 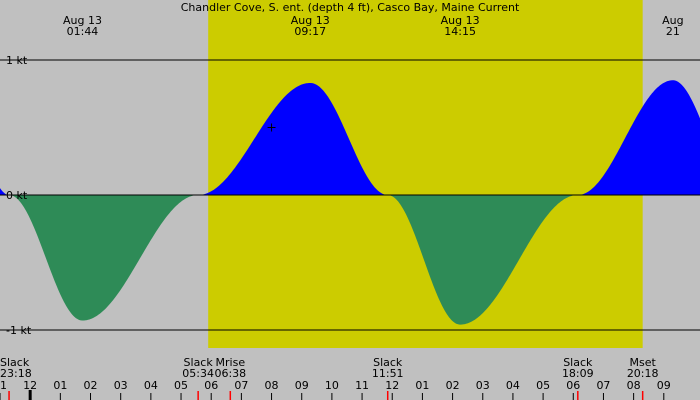 I want to click on y-tick-label: 1 kt, so click(x=17, y=60).